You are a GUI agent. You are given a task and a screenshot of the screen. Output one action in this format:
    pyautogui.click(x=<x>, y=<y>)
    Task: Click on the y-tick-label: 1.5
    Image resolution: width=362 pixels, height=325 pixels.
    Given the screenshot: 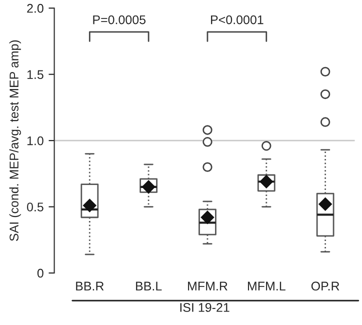 What is the action you would take?
    pyautogui.click(x=35, y=74)
    